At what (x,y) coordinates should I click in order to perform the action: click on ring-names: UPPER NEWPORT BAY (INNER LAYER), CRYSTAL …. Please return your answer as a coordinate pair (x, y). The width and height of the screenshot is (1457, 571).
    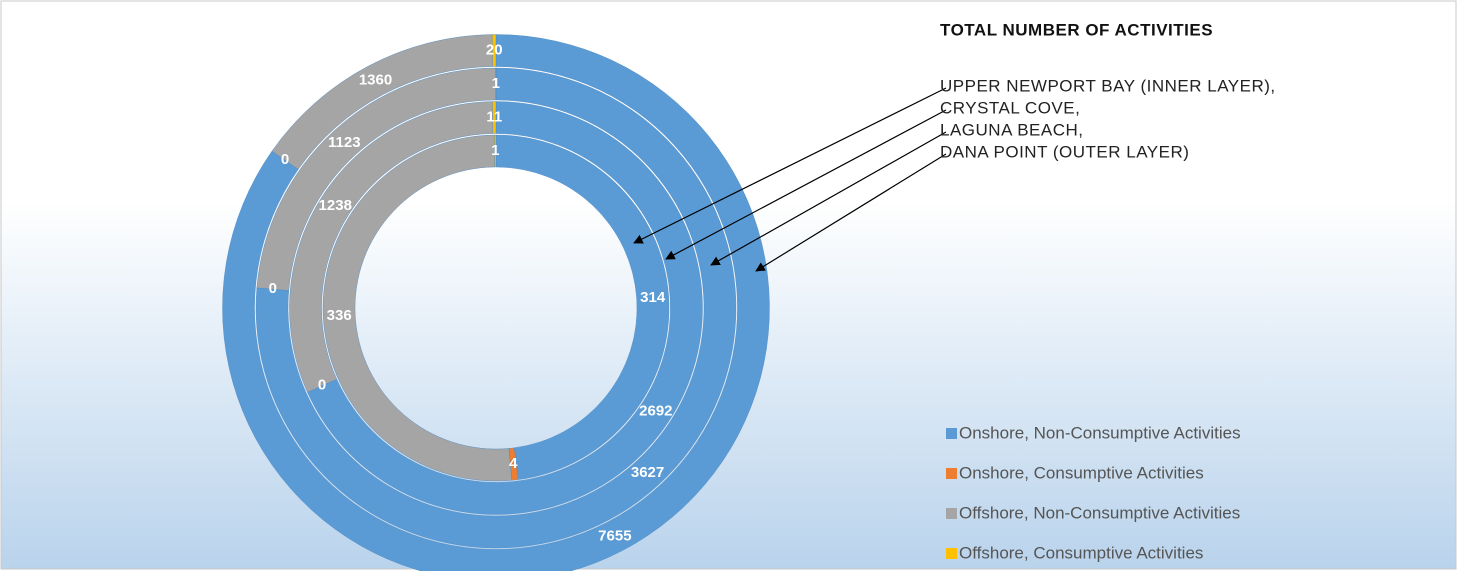
    Looking at the image, I should click on (1108, 118).